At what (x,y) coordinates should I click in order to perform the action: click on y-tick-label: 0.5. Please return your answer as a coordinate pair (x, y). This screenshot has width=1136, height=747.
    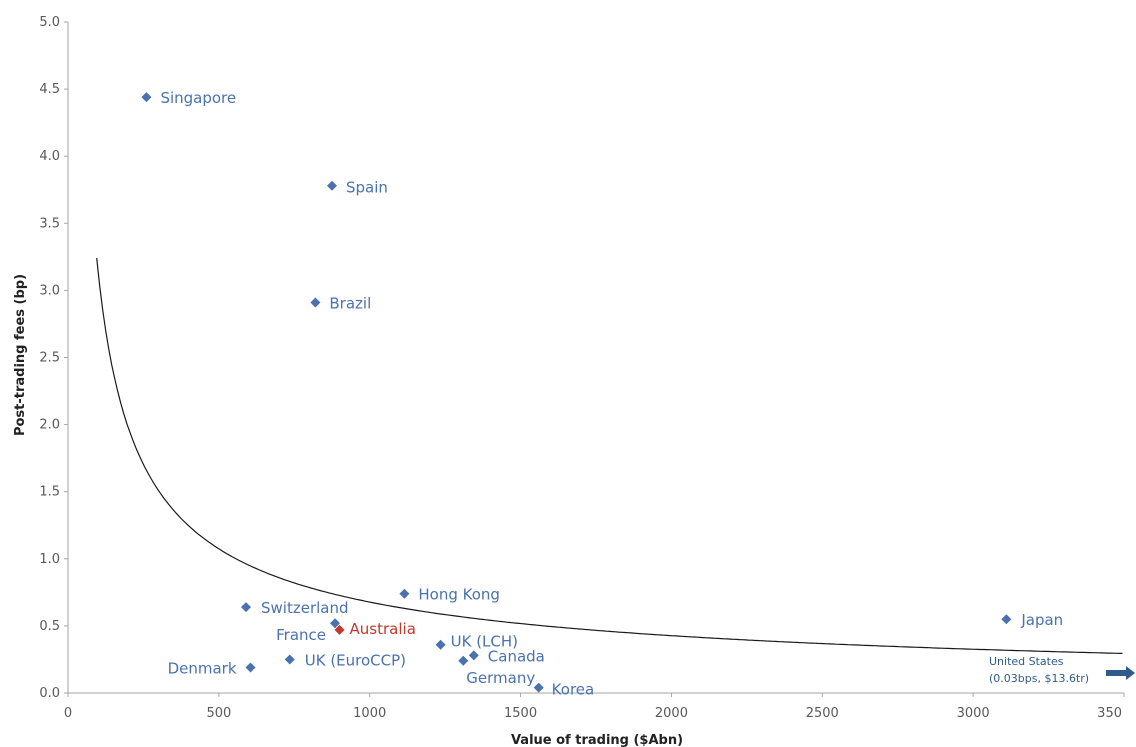
    Looking at the image, I should click on (49, 626).